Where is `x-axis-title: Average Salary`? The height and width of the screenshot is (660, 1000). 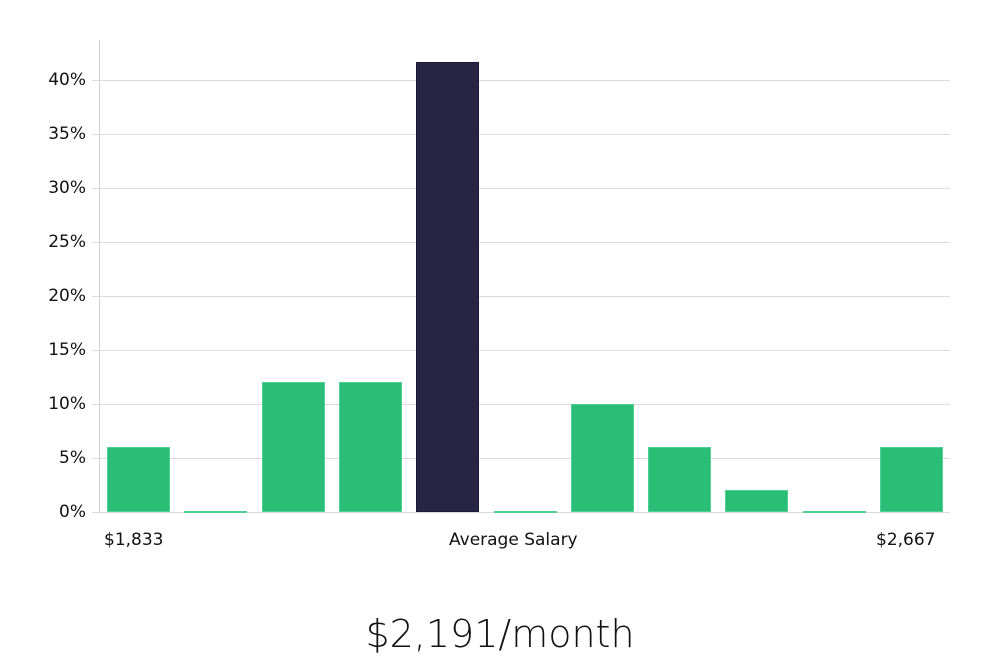 x-axis-title: Average Salary is located at coordinates (513, 540).